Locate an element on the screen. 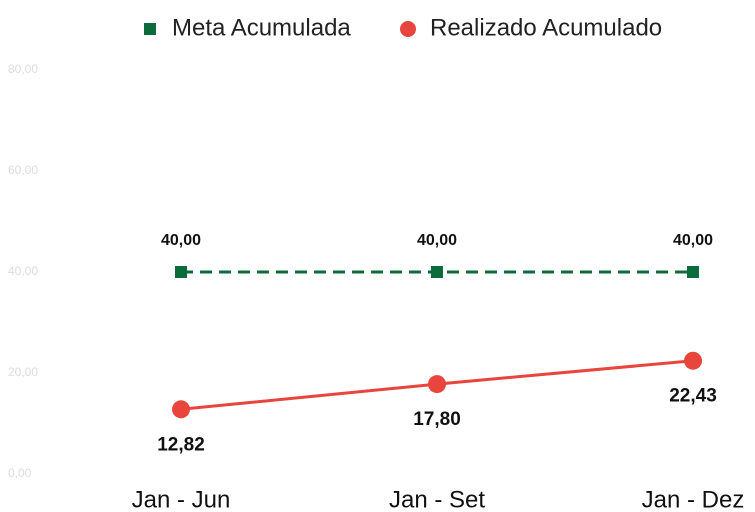  data-label: 12,82 is located at coordinates (181, 444).